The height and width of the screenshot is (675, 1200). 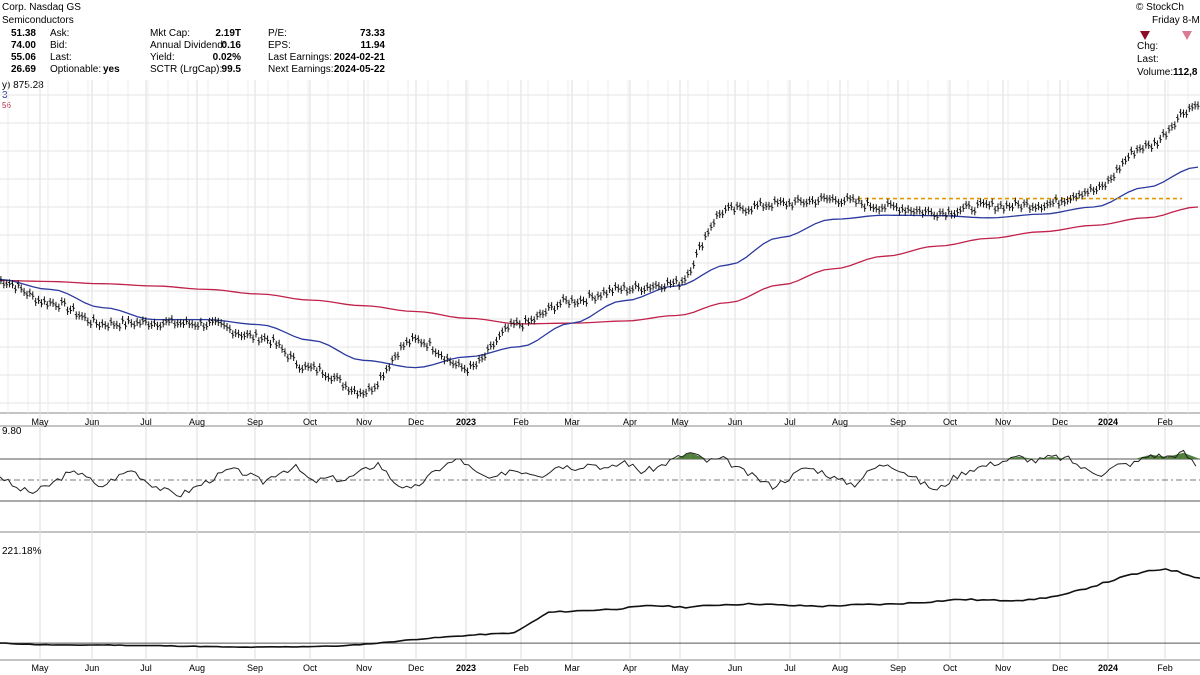 I want to click on stat-value: yes, so click(x=111, y=69).